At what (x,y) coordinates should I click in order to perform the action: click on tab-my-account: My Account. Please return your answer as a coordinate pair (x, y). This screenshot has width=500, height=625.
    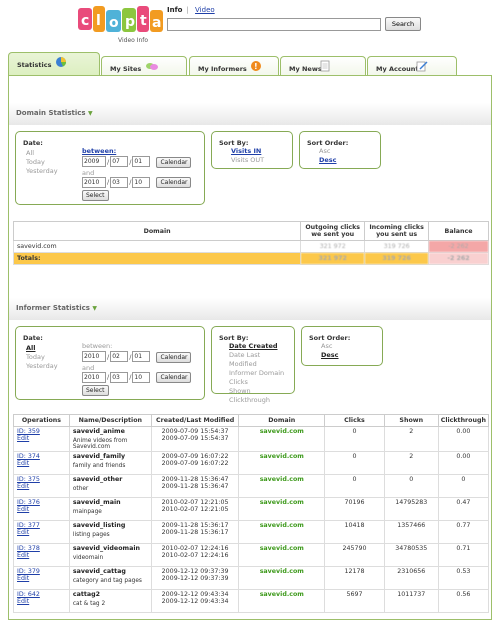
    Looking at the image, I should click on (412, 66).